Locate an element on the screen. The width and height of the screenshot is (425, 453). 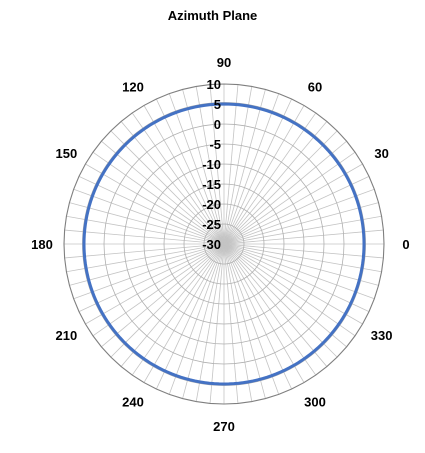
angle-tick-label: 240 is located at coordinates (133, 402).